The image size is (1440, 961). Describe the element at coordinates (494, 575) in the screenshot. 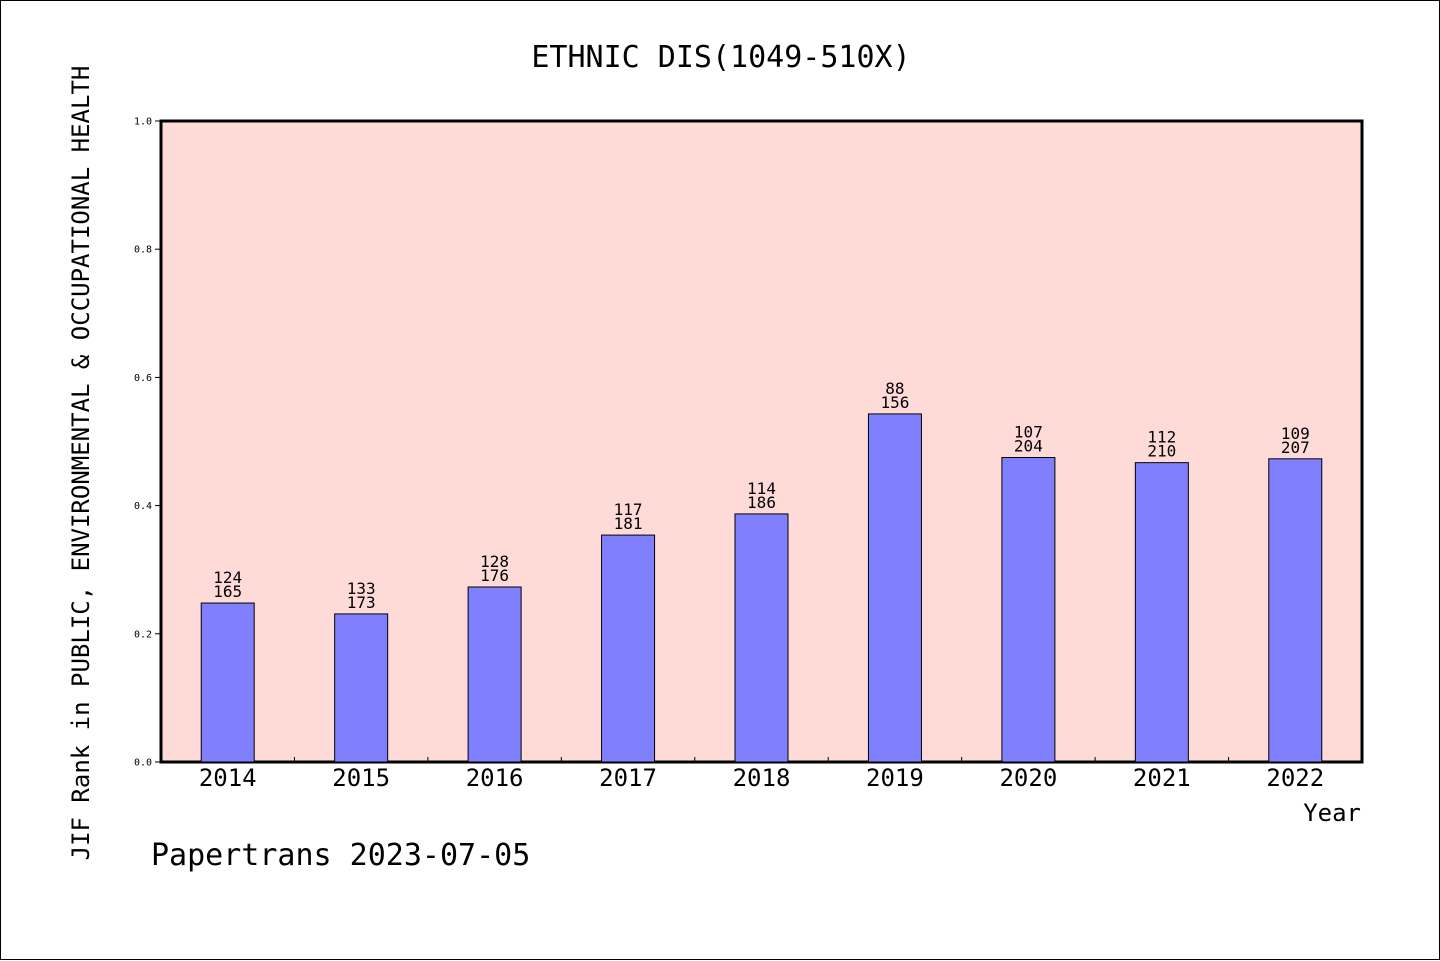

I see `total-label: 176` at that location.